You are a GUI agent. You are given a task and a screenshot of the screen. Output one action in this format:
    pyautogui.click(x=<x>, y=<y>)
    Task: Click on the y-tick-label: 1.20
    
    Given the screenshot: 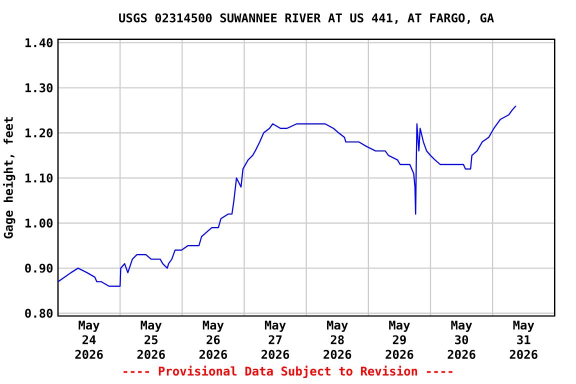 What is the action you would take?
    pyautogui.click(x=39, y=133)
    